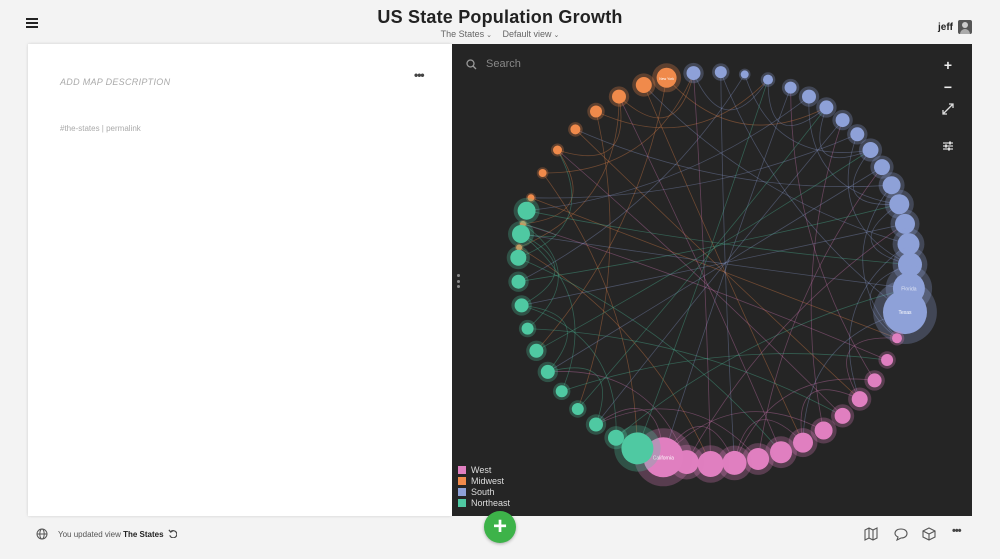 This screenshot has width=1000, height=559. What do you see at coordinates (484, 480) in the screenshot?
I see `legend-item-midwest: Midwest` at bounding box center [484, 480].